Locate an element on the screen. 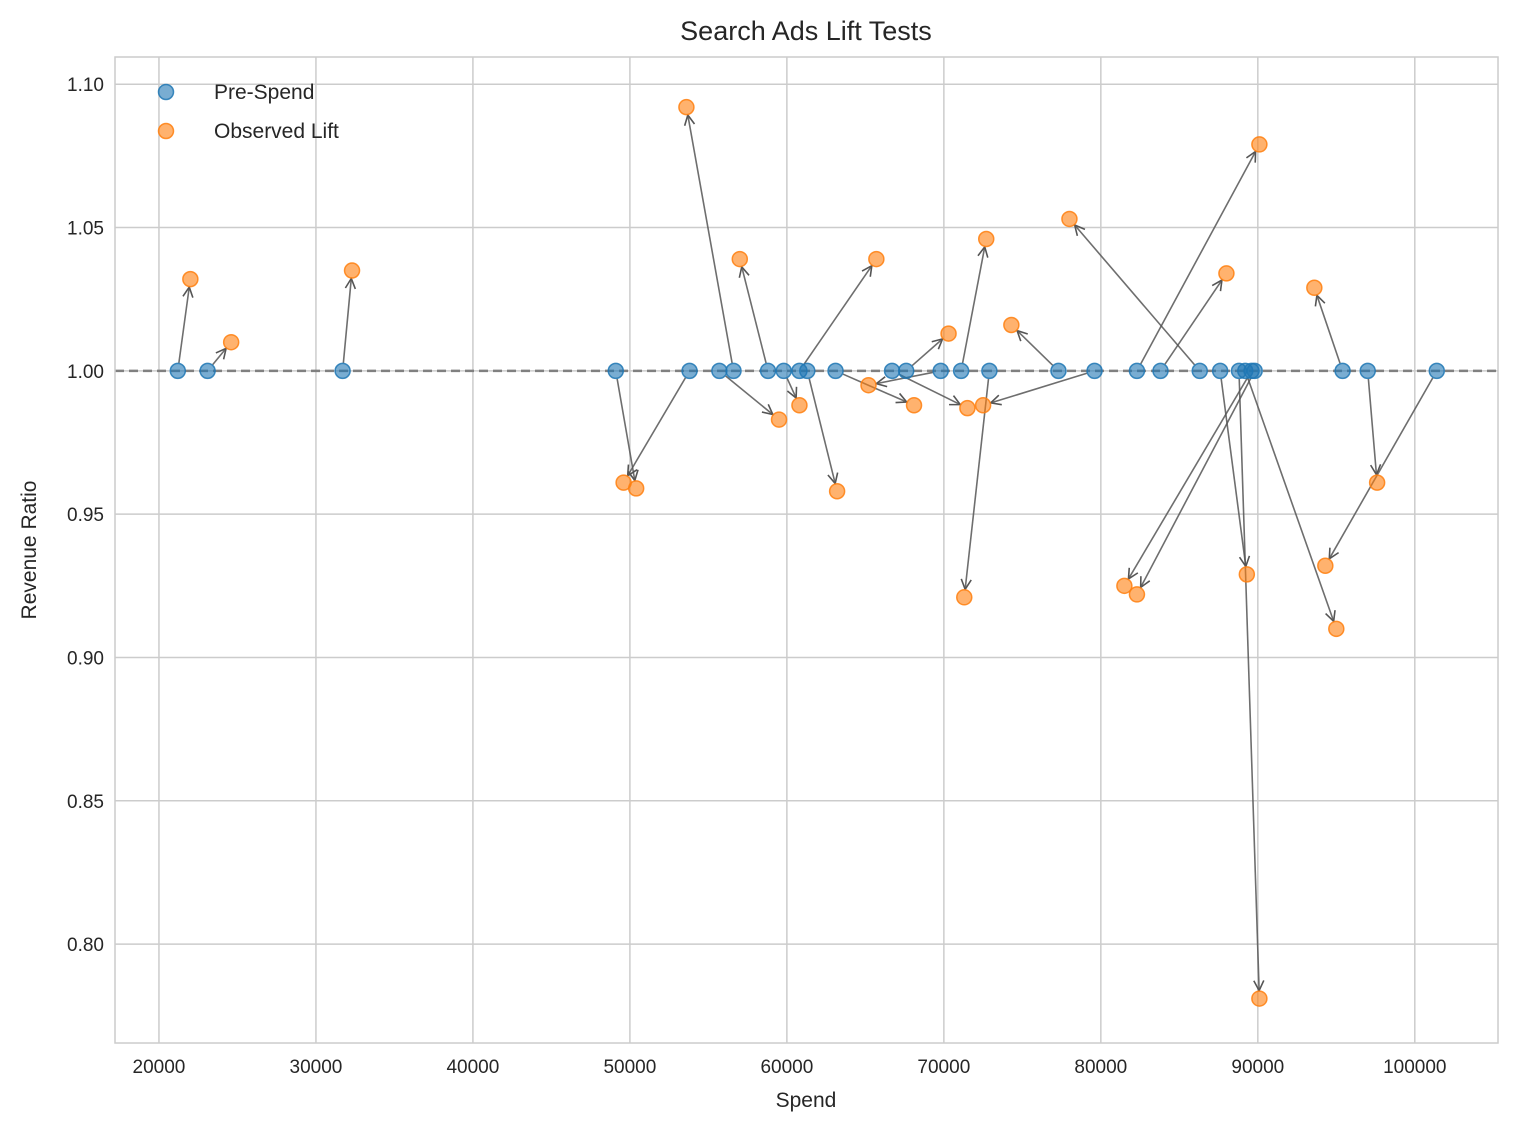  x-tick-label: 100000 is located at coordinates (1414, 1067).